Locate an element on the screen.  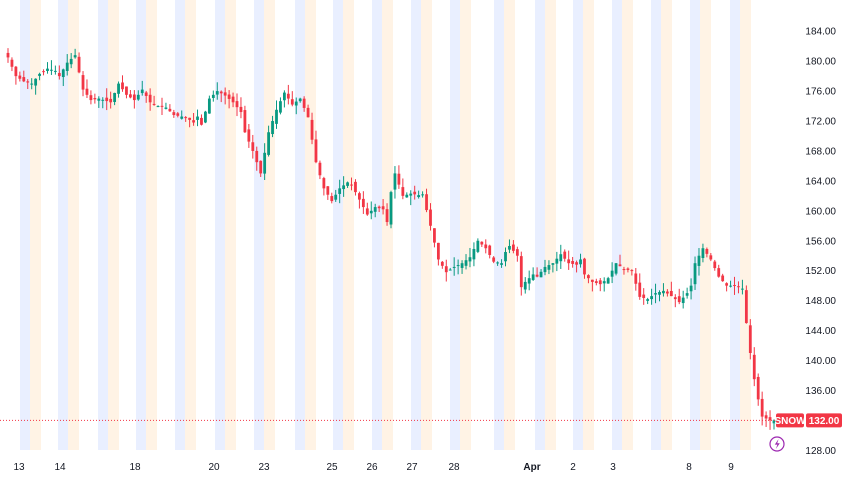
time-tick-label: 14 is located at coordinates (60, 467).